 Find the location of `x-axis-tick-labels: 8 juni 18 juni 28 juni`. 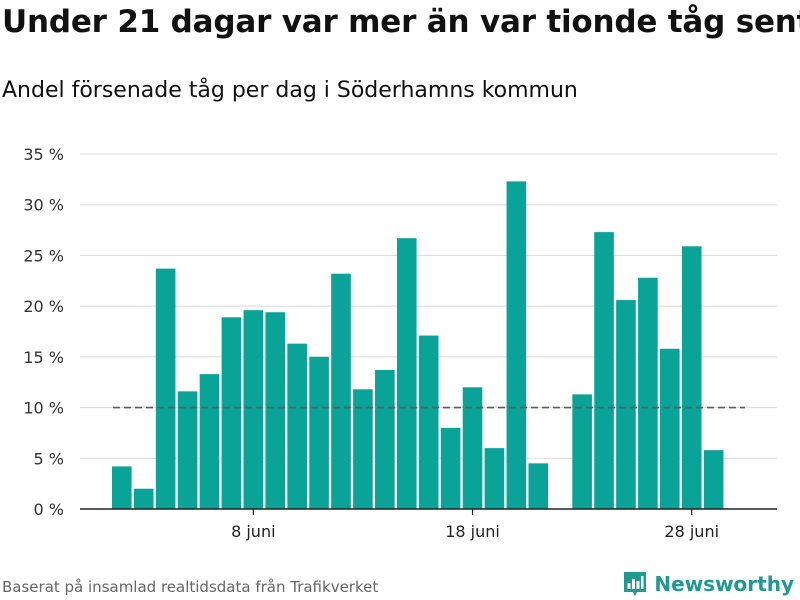

x-axis-tick-labels: 8 juni 18 juni 28 juni is located at coordinates (475, 525).